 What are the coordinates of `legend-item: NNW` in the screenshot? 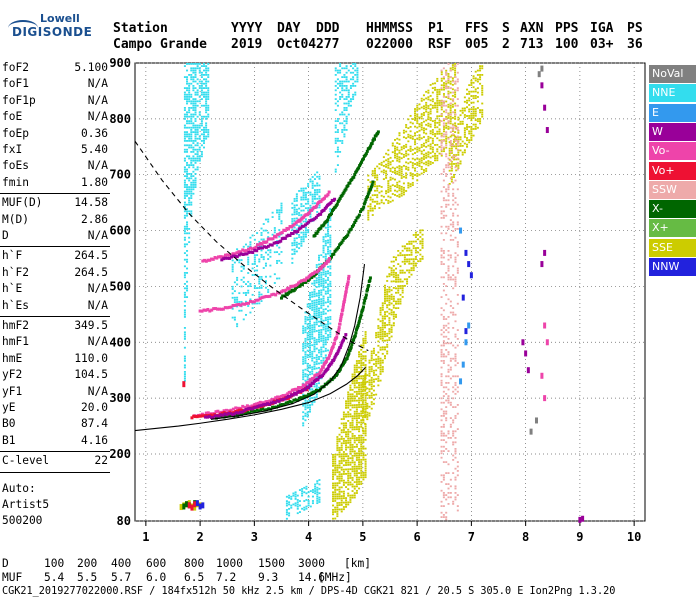 It's located at (672, 267).